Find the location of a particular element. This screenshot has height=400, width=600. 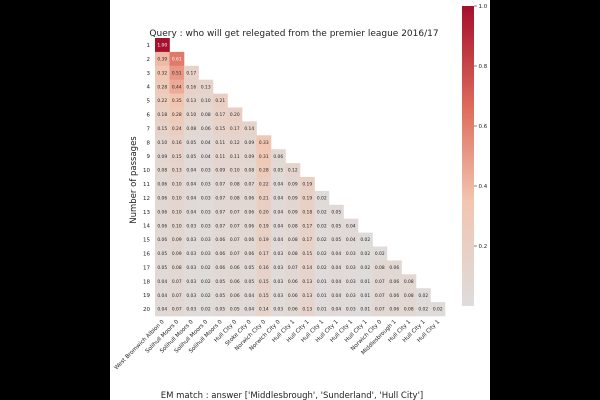

y-tick-label: 10 is located at coordinates (146, 171).